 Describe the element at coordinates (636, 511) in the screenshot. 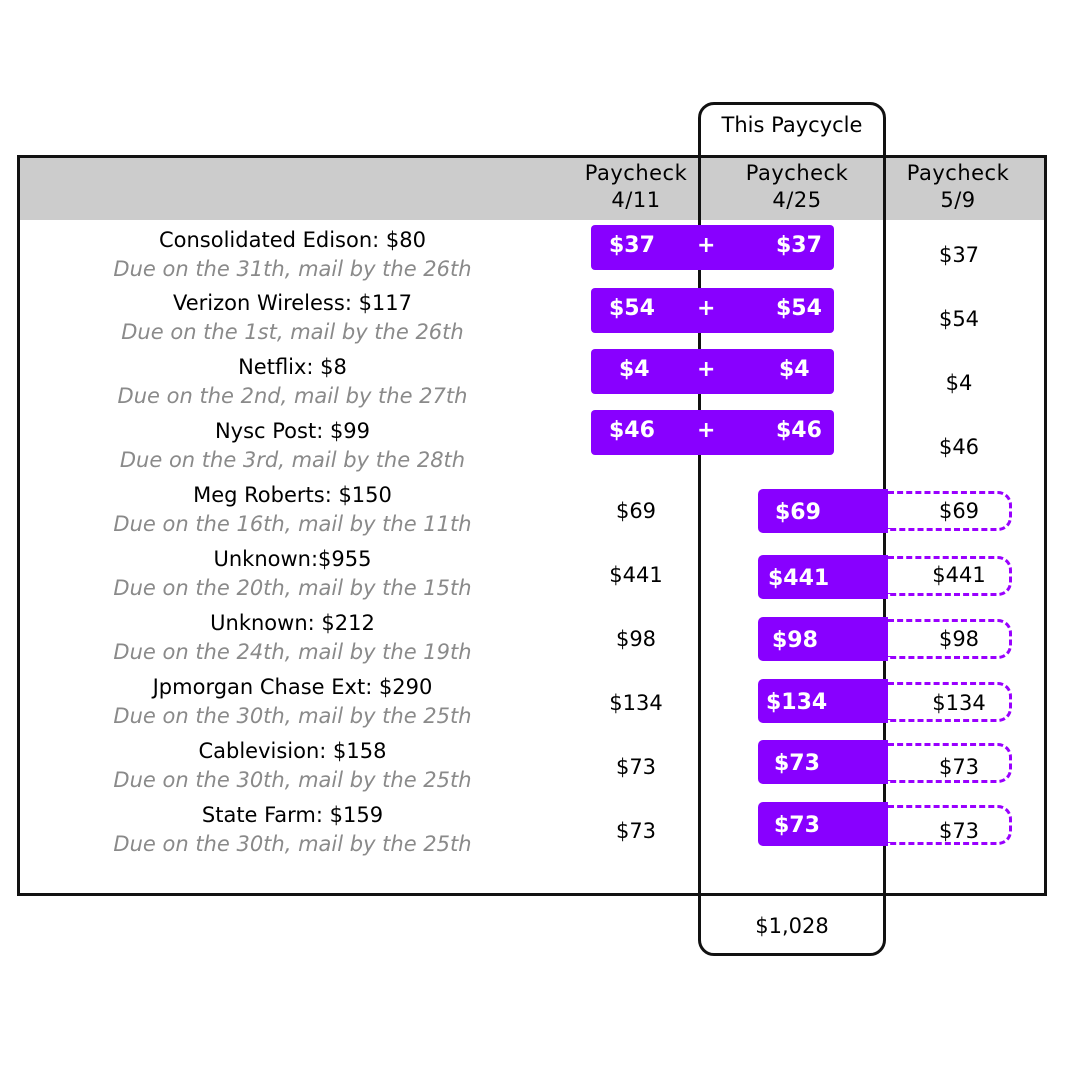

I see `paycheck-1-amount: $69` at that location.